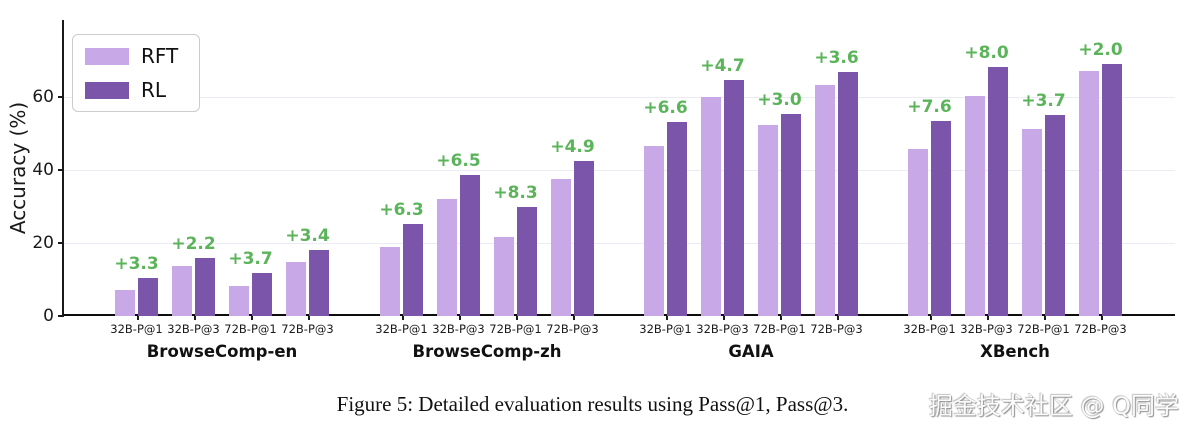 This screenshot has height=433, width=1185. What do you see at coordinates (136, 264) in the screenshot?
I see `gain-annotation: +3.3` at bounding box center [136, 264].